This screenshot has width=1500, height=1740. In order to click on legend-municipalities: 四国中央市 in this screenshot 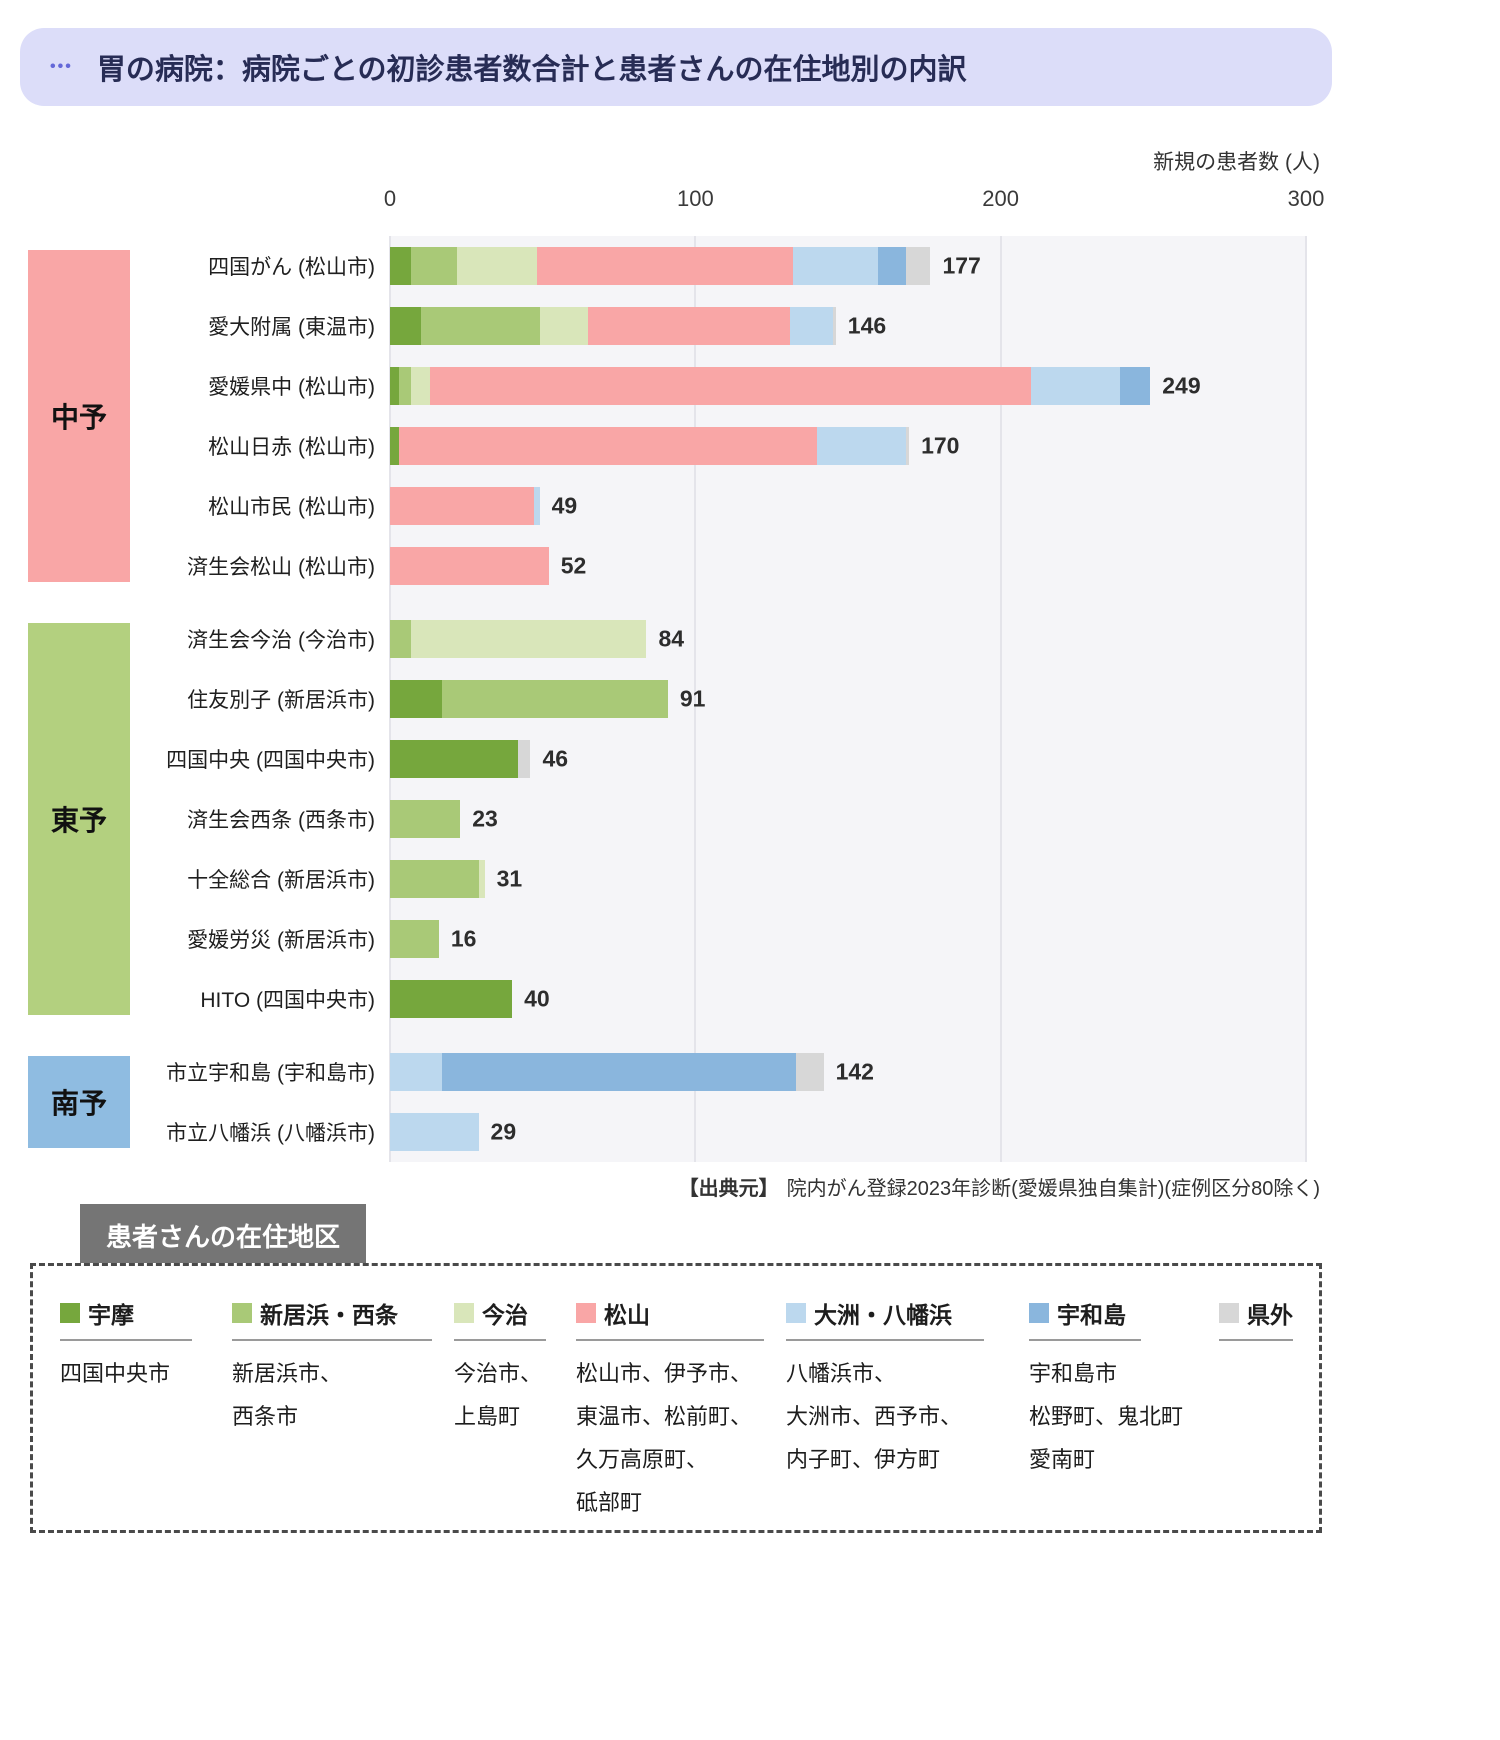, I will do `click(146, 1374)`.